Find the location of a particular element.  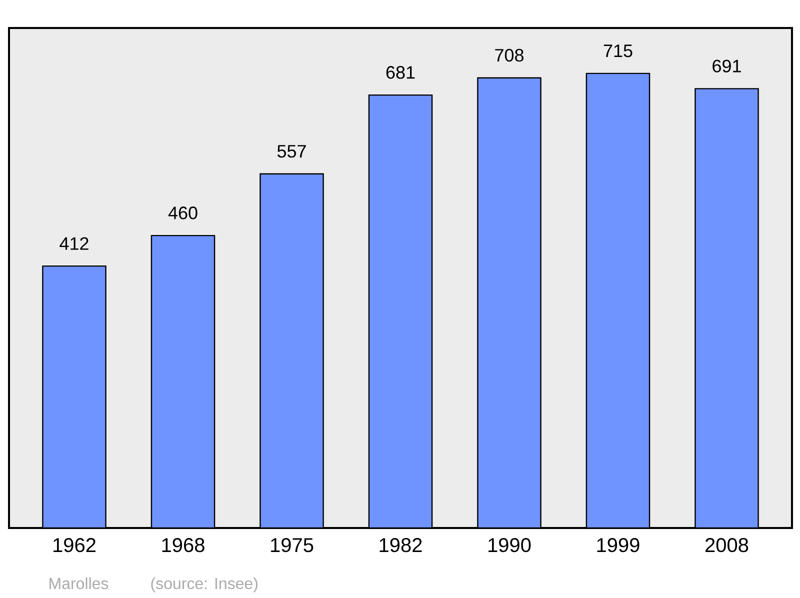

x-tick-label: 1982 is located at coordinates (401, 545).